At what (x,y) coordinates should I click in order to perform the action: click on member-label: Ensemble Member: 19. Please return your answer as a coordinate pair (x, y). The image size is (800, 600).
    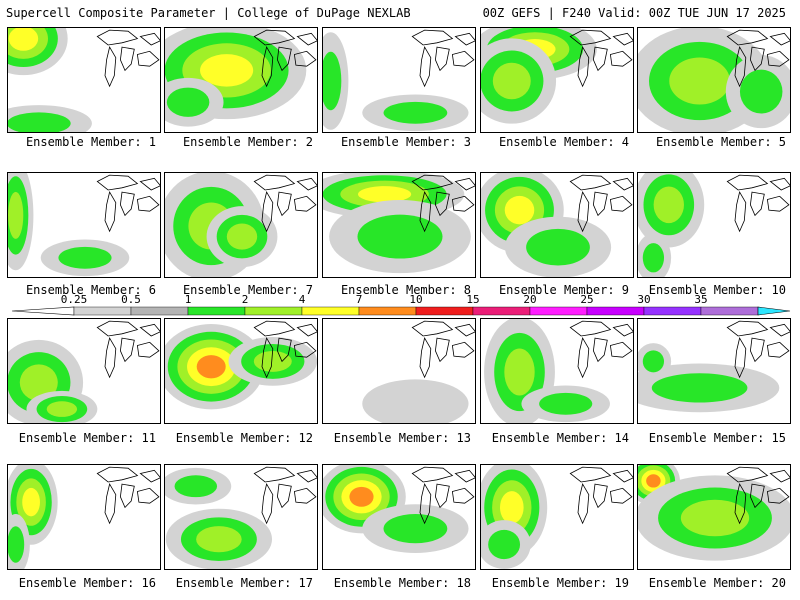
    Looking at the image, I should click on (560, 583).